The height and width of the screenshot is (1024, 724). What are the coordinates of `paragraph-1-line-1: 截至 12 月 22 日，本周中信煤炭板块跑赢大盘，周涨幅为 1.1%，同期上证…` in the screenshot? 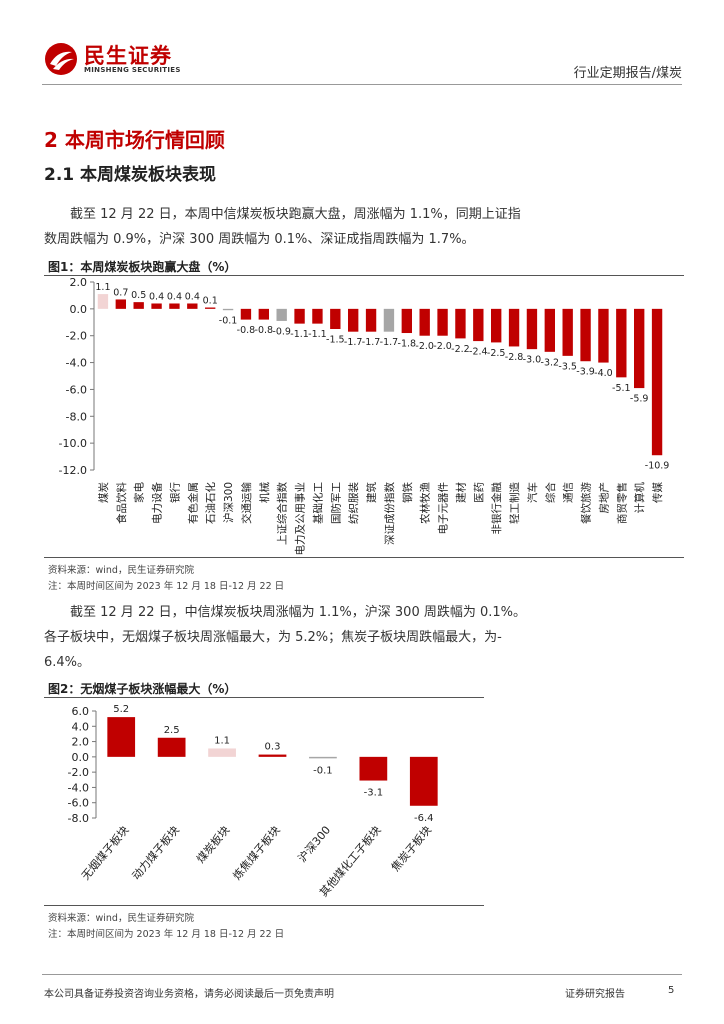 It's located at (295, 214).